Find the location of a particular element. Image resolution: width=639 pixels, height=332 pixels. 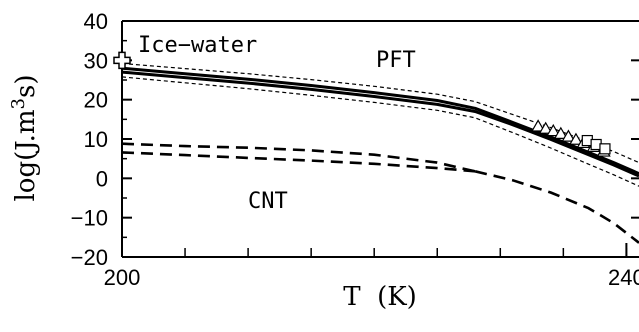

x-tick-label-1: 200 is located at coordinates (122, 277).